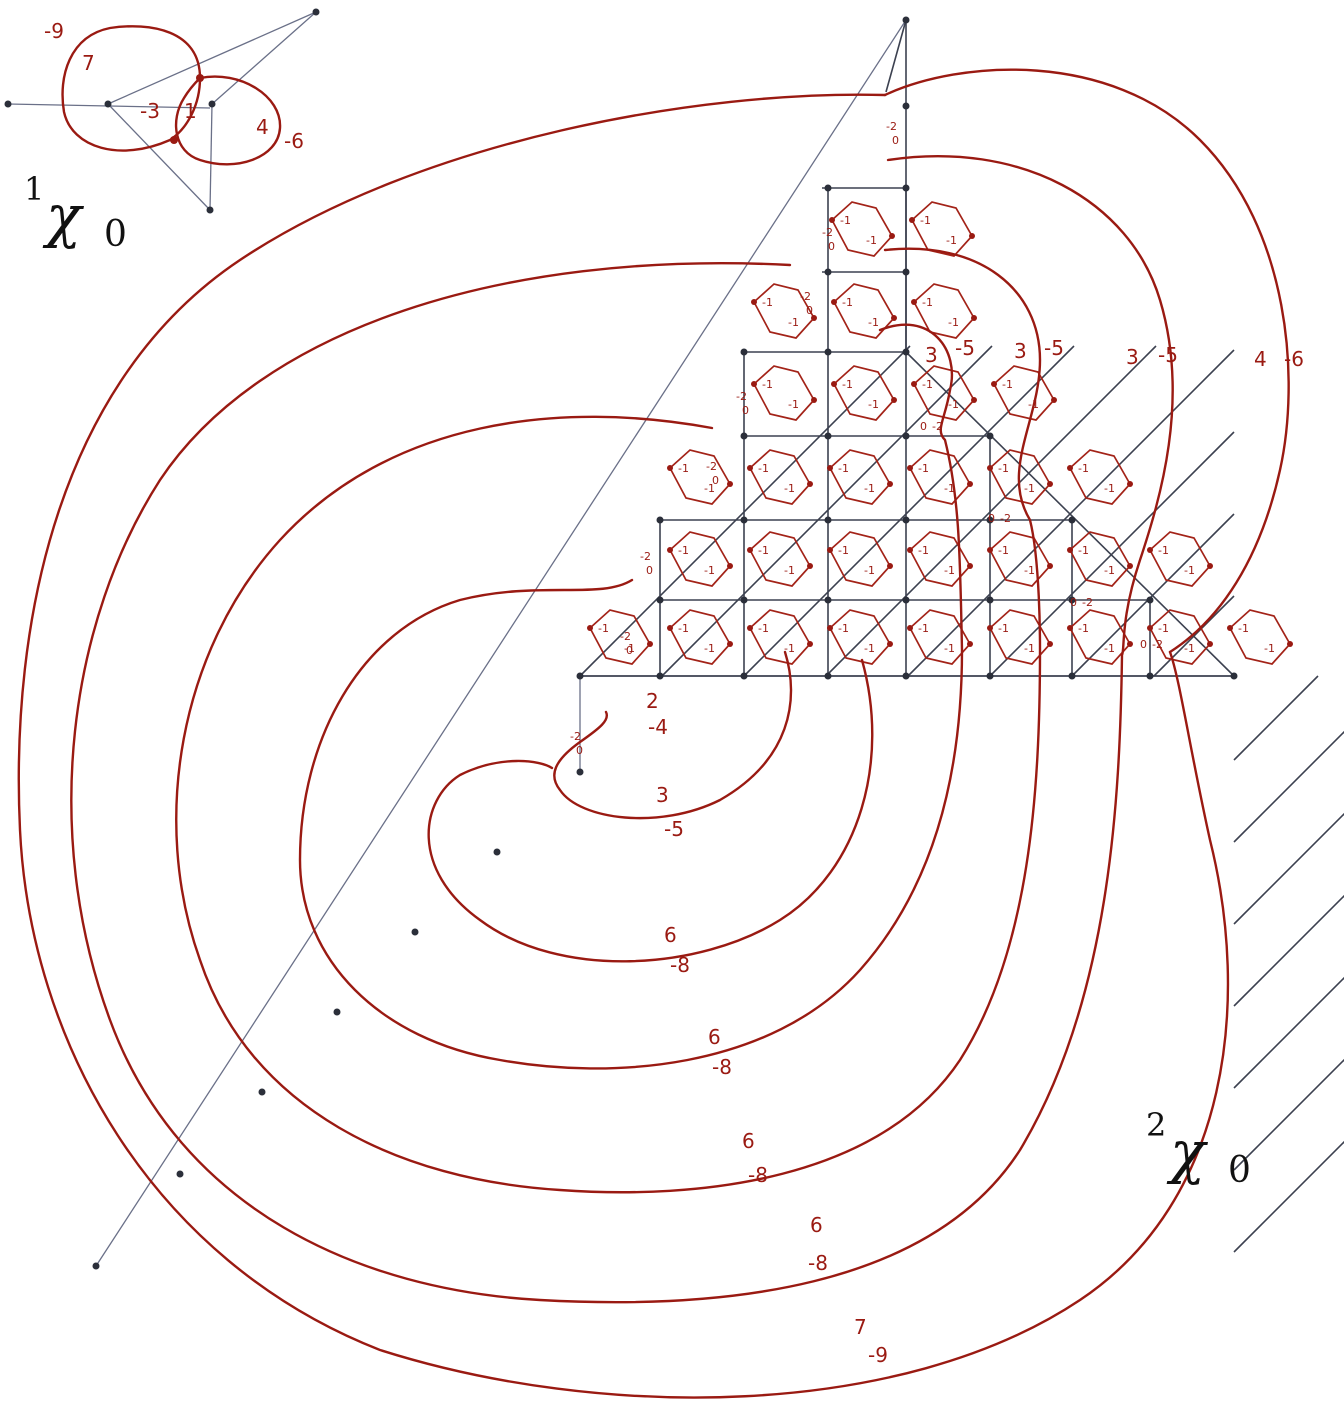  Describe the element at coordinates (63, 216) in the screenshot. I see `small-symbol-chi: χ` at that location.